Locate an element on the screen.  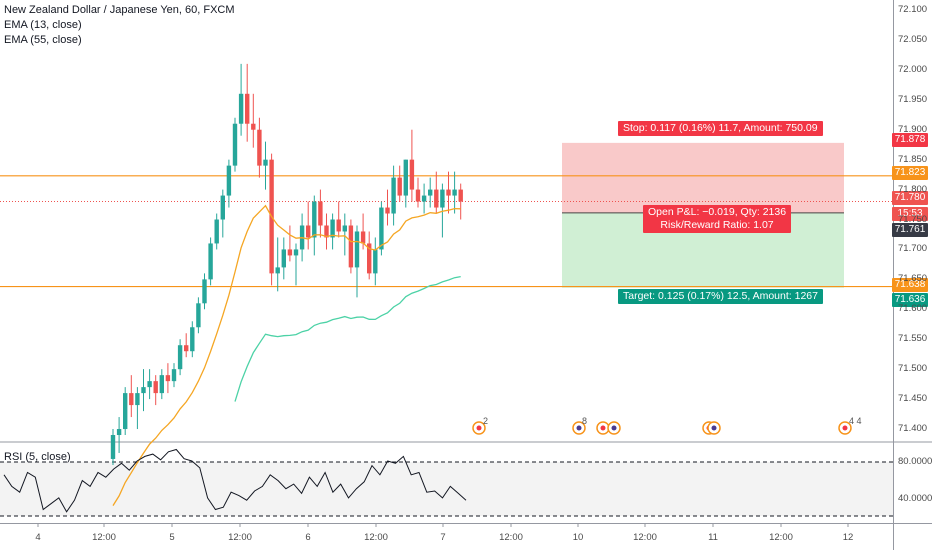
price-tick: 71.850 is located at coordinates (913, 159).